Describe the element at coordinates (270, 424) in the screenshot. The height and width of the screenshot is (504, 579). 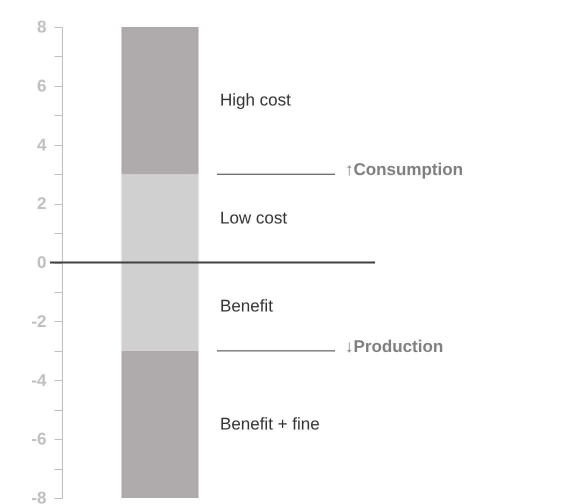
I see `series-label: Benefit + fine` at that location.